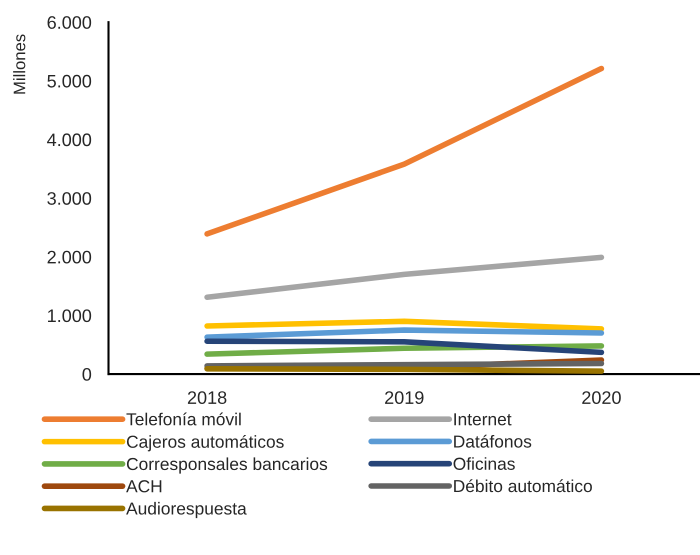  Describe the element at coordinates (69, 198) in the screenshot. I see `y-tick-label: 3.000` at that location.